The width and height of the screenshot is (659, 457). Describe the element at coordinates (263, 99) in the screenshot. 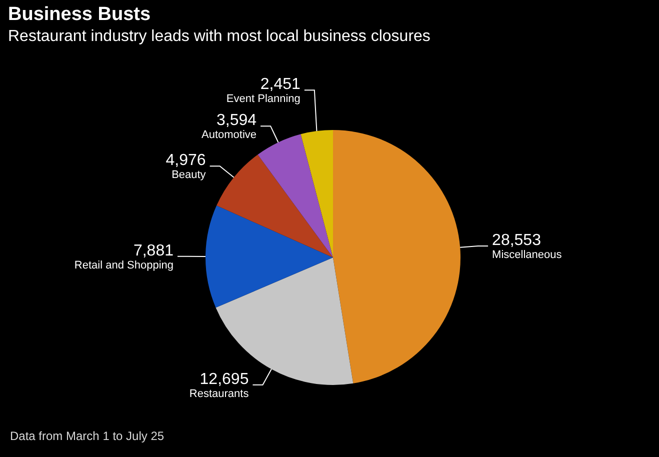

I see `slice-label: Event Planning` at that location.